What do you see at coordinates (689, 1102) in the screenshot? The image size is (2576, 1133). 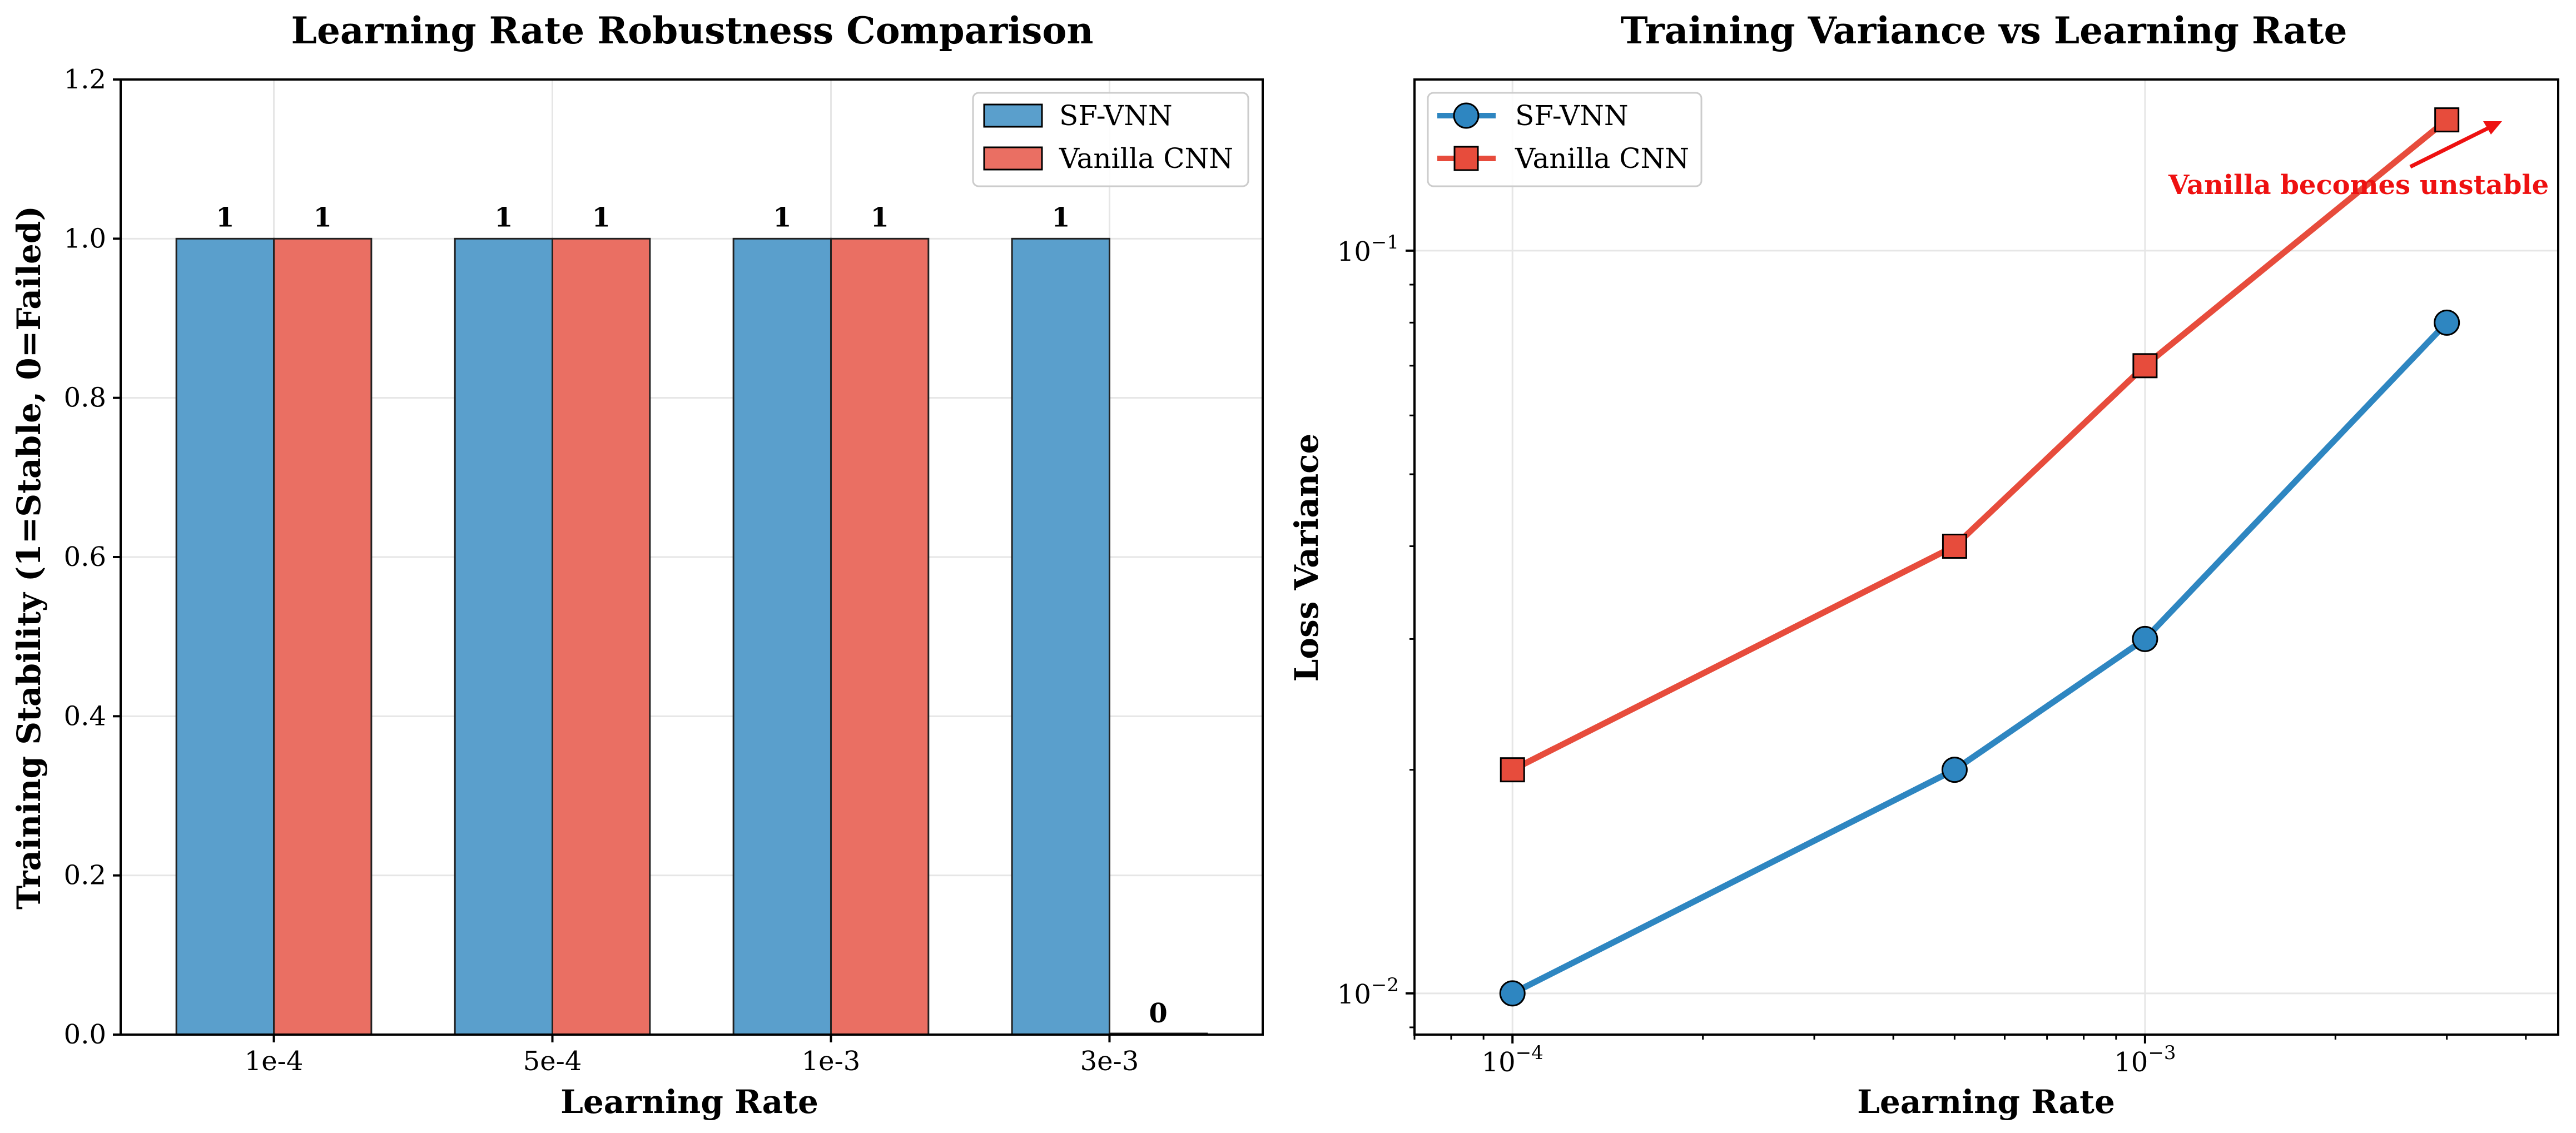 I see `left-x-axis-label: Learning Rate` at bounding box center [689, 1102].